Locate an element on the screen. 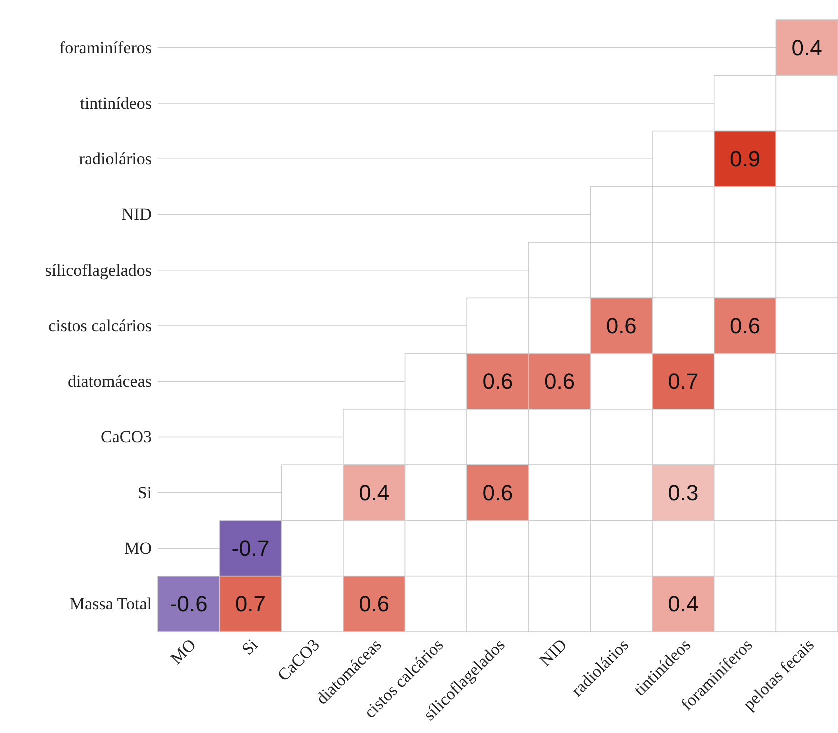 Image resolution: width=838 pixels, height=733 pixels. y-tick-label: Si is located at coordinates (145, 492).